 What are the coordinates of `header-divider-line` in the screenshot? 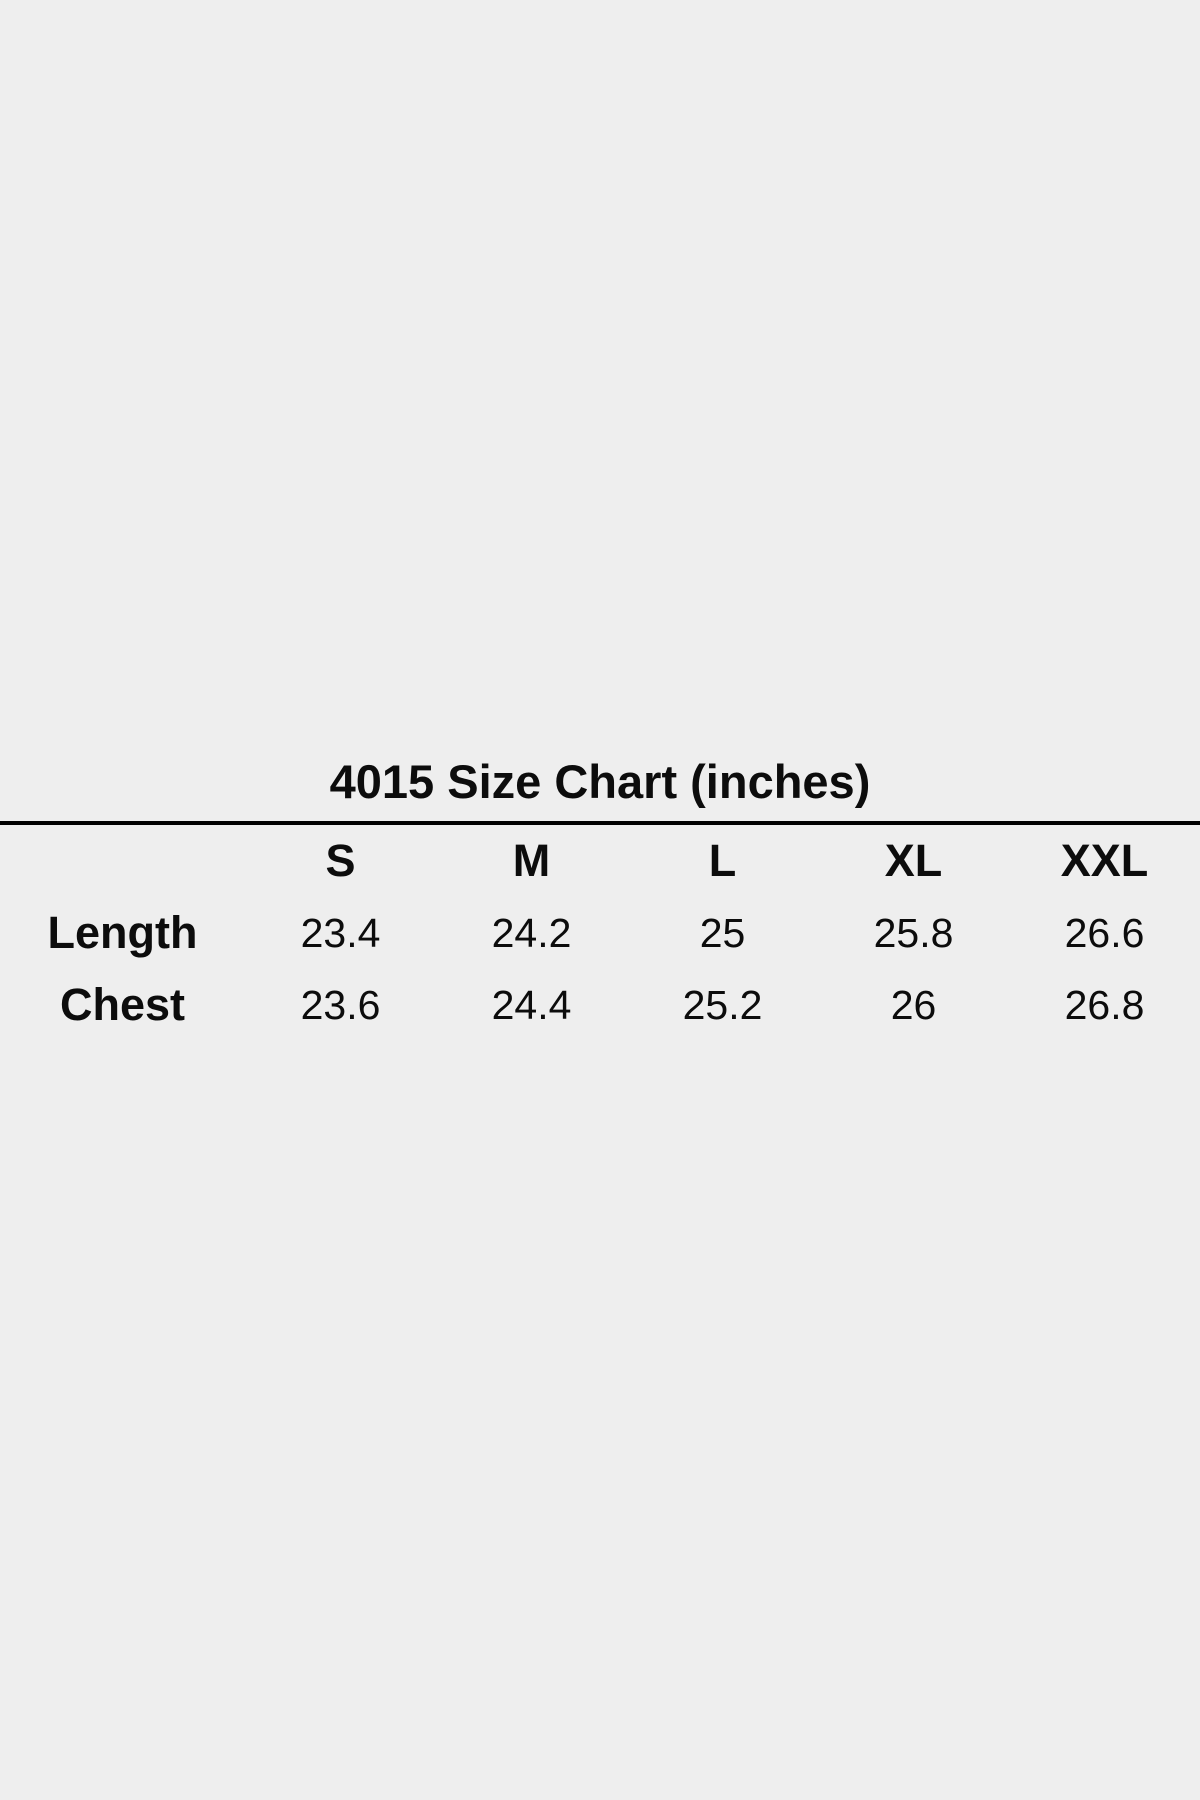 It's located at (600, 823).